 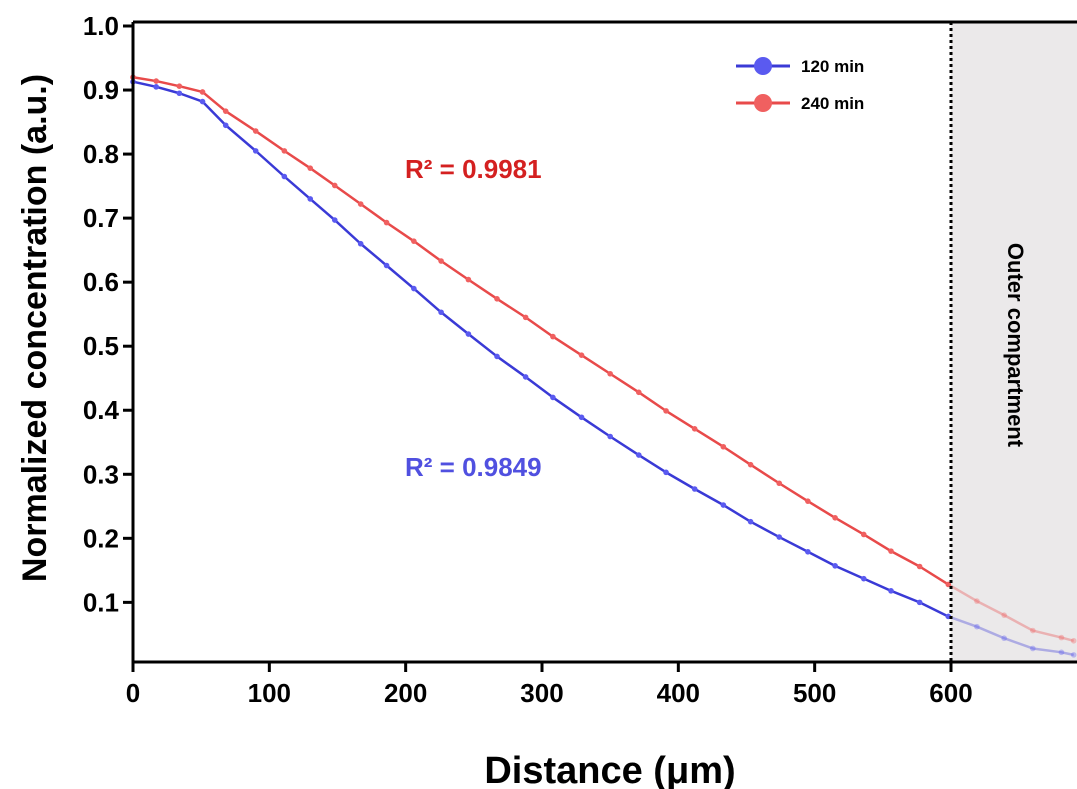 I want to click on legend-marker-240-min, so click(x=763, y=103).